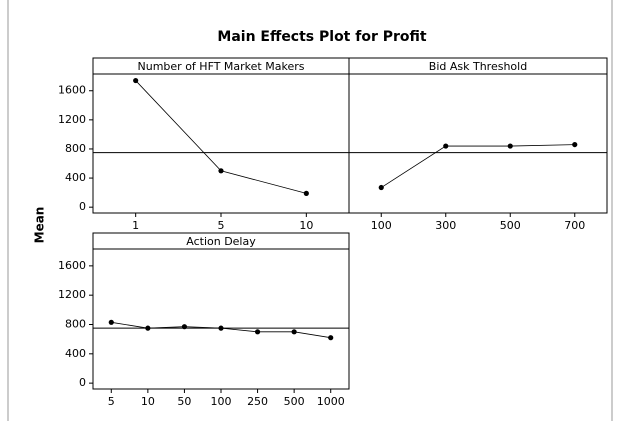  What do you see at coordinates (478, 166) in the screenshot?
I see `data-line` at bounding box center [478, 166].